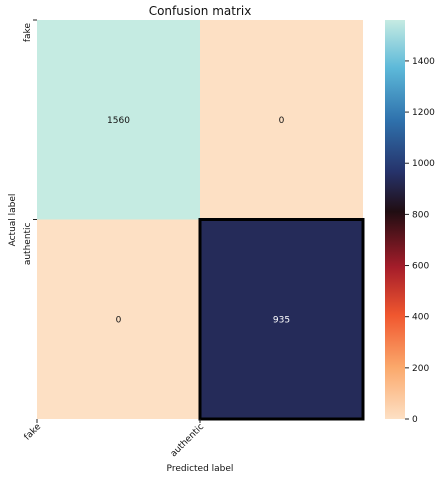 This screenshot has height=480, width=438. What do you see at coordinates (420, 241) in the screenshot?
I see `colorbar-axis: 0 200 400 600 800 1000 1200 1400` at bounding box center [420, 241].